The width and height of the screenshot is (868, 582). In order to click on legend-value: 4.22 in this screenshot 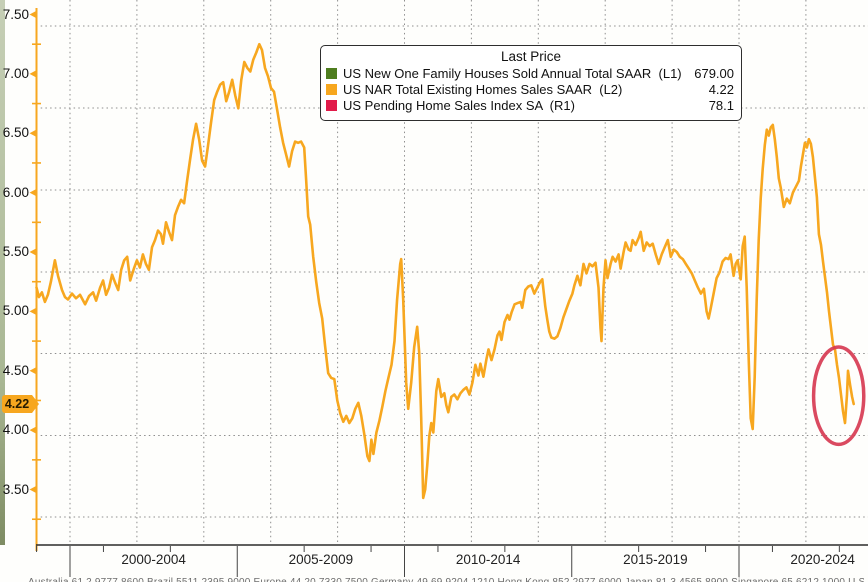, I will do `click(721, 90)`.